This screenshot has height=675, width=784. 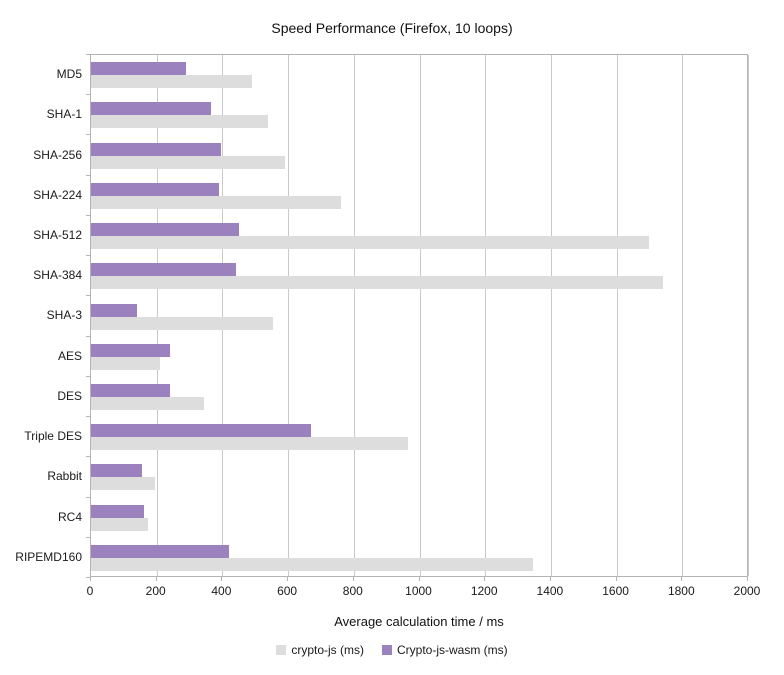 What do you see at coordinates (57, 235) in the screenshot?
I see `category-label-sha-512: SHA-512` at bounding box center [57, 235].